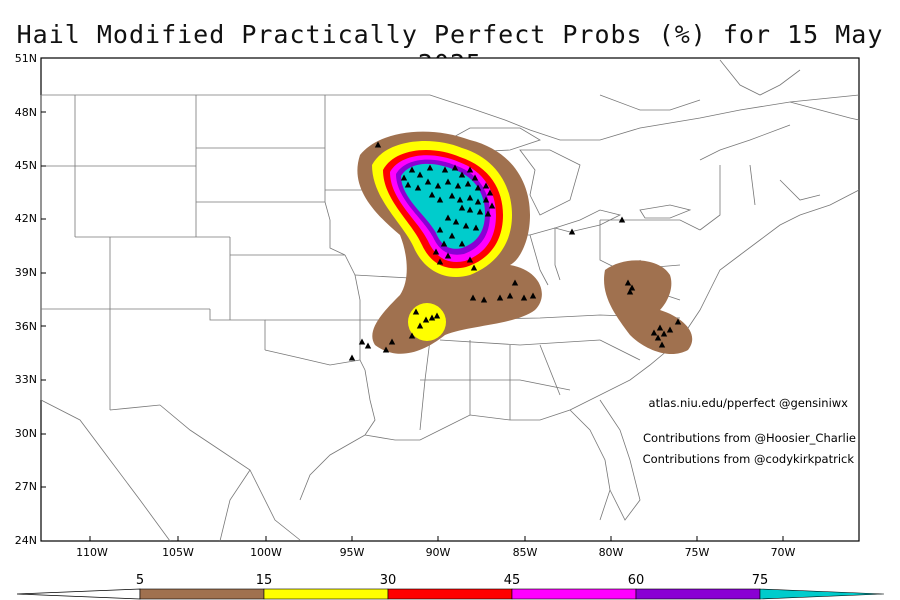 The height and width of the screenshot is (600, 900). Describe the element at coordinates (697, 552) in the screenshot. I see `lon-label: 75W` at that location.